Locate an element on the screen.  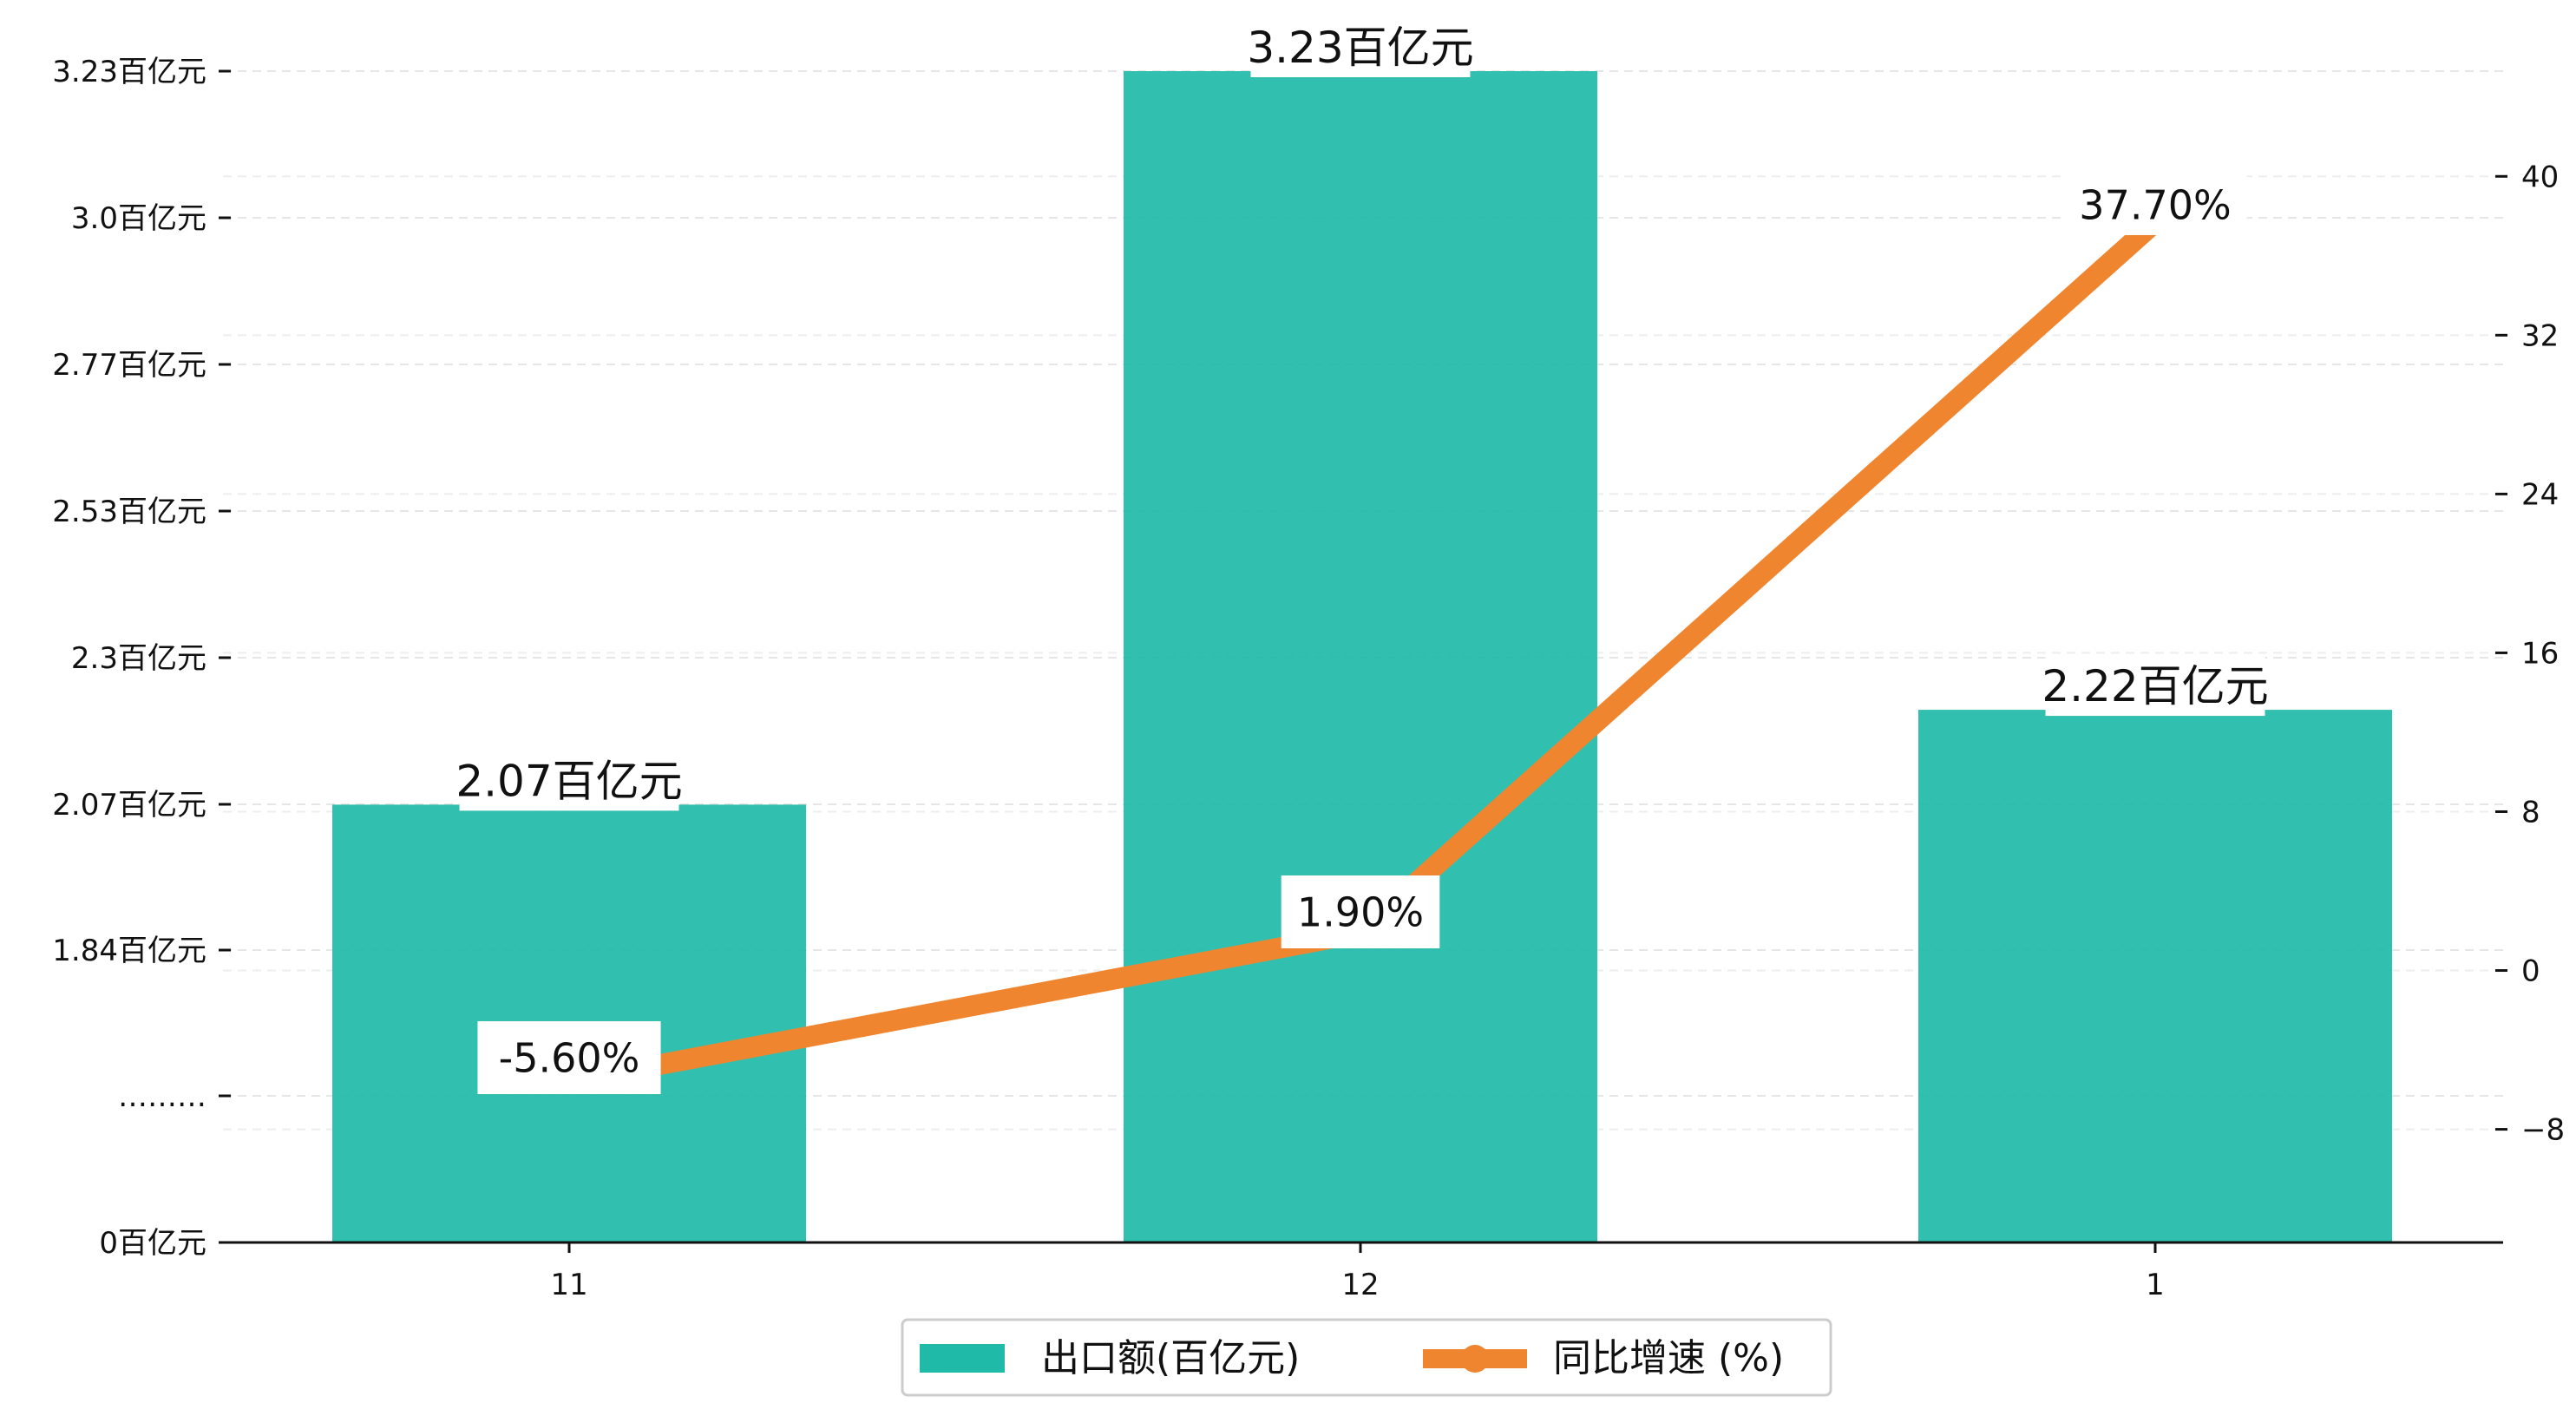
left-tick-label: 3.23百亿元 is located at coordinates (129, 72).